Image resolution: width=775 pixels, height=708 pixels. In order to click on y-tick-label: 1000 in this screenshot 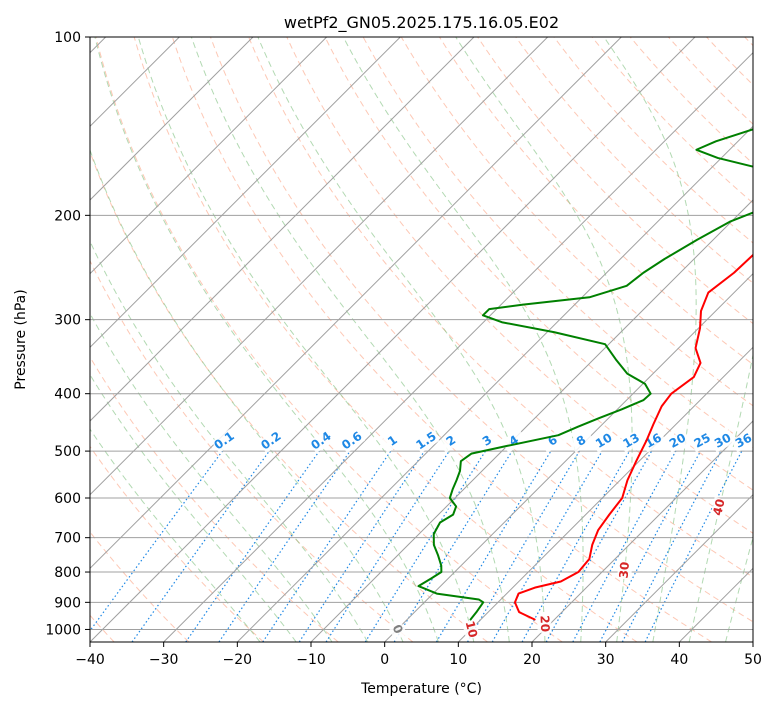, I will do `click(63, 630)`.